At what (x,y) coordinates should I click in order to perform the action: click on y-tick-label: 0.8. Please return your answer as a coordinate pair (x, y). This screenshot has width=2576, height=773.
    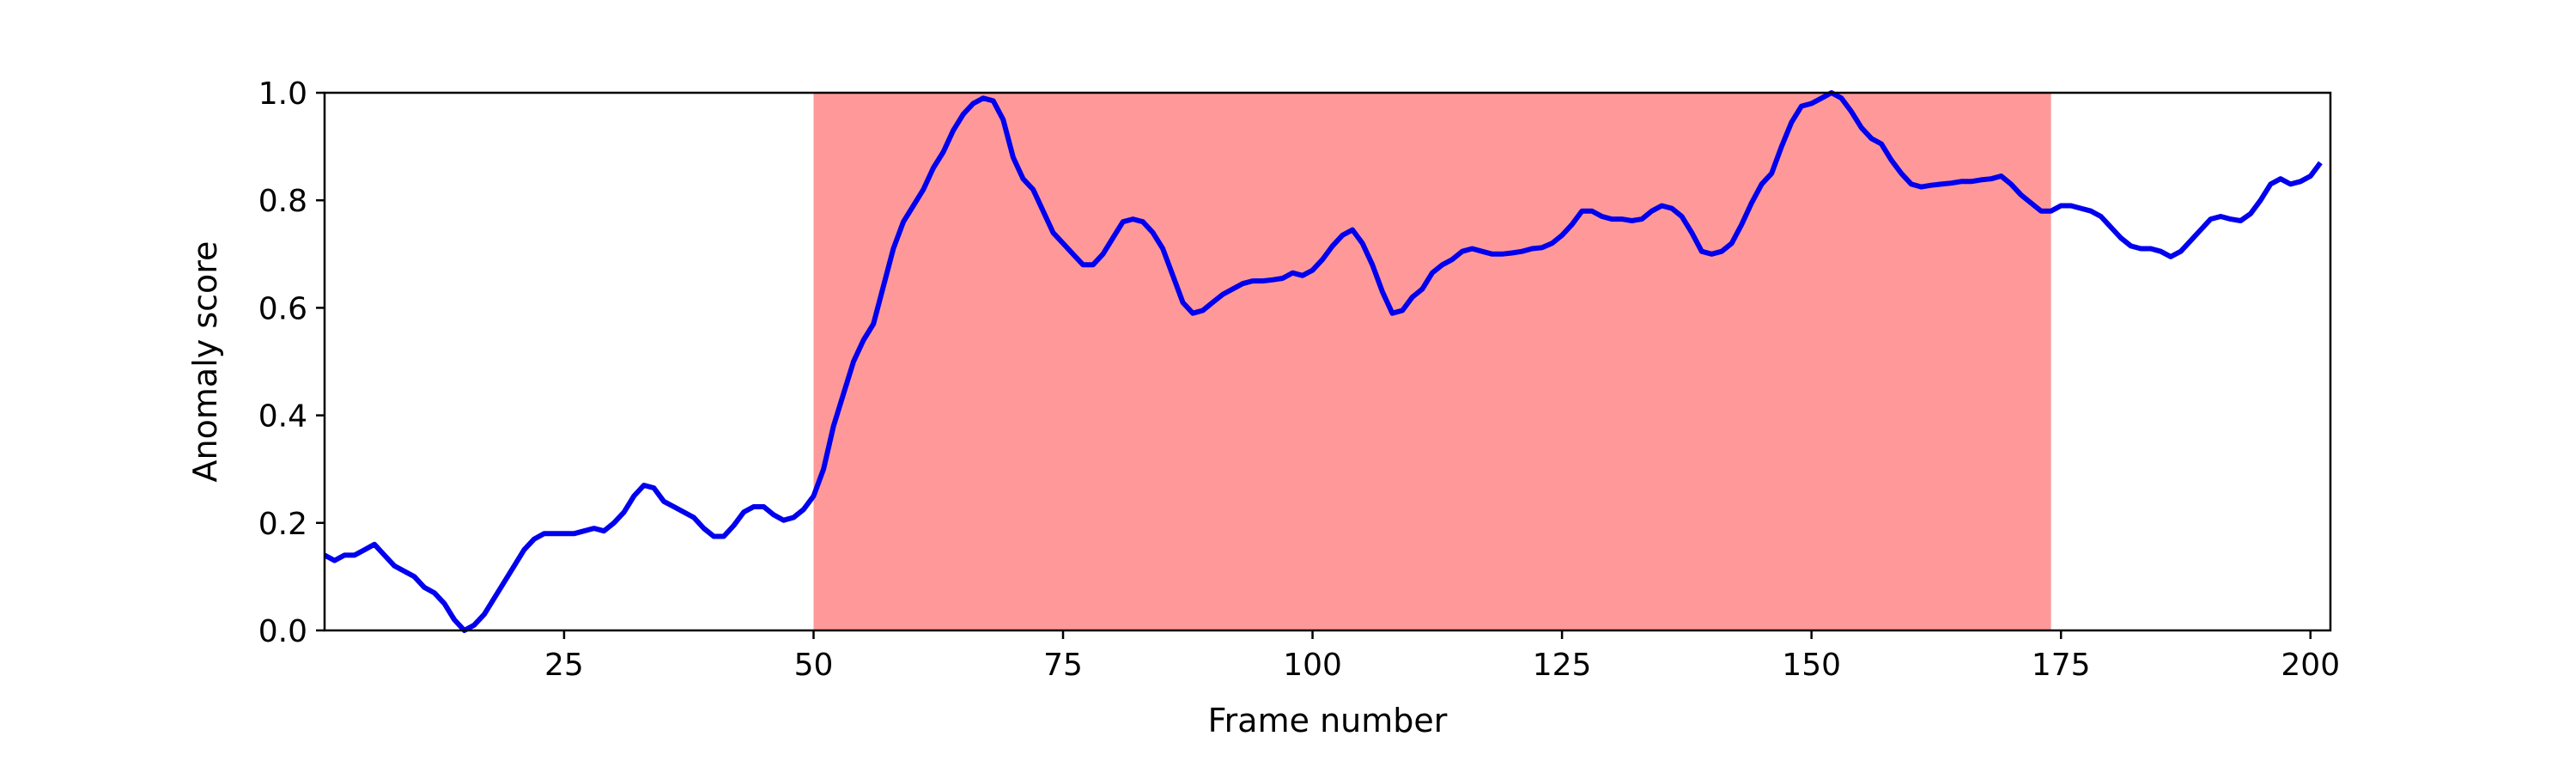
    Looking at the image, I should click on (282, 201).